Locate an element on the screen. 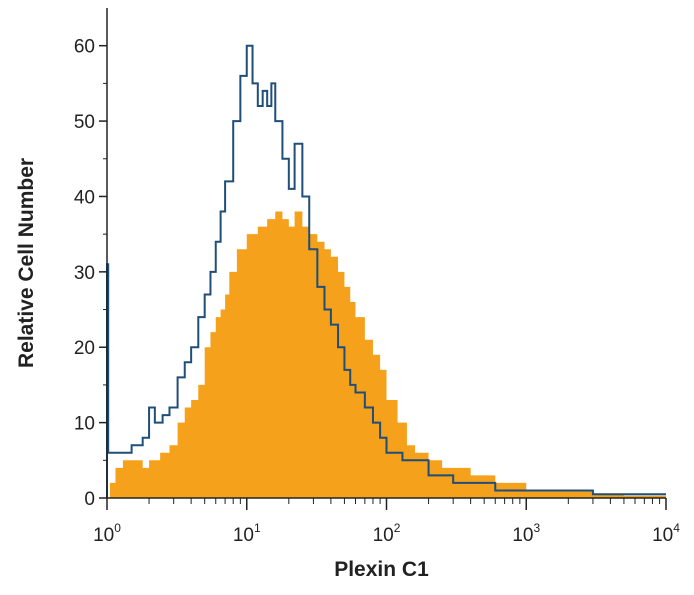 This screenshot has height=595, width=694. y-tick-label: 60 is located at coordinates (84, 47).